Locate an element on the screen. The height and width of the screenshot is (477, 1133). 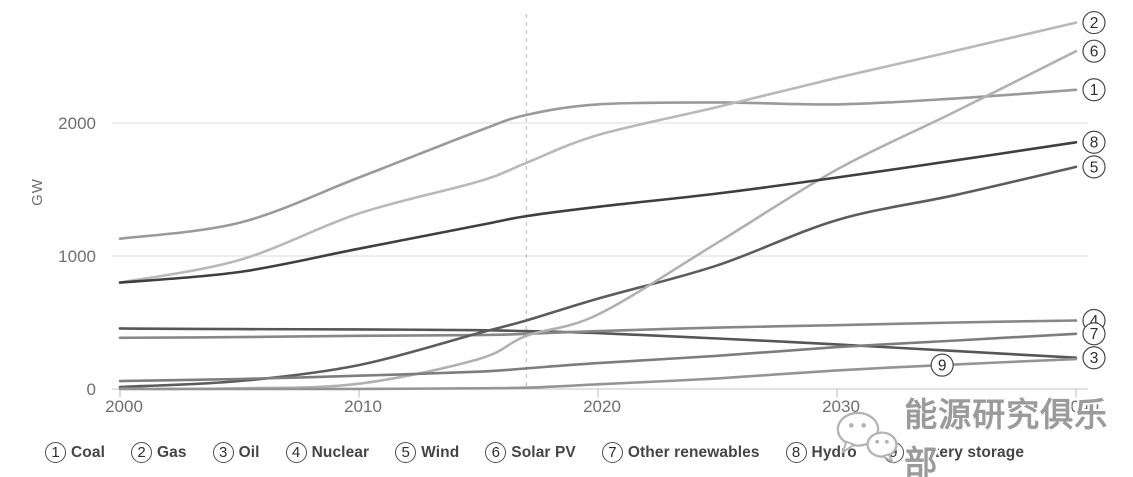
series-label-wind: 5 is located at coordinates (1094, 167).